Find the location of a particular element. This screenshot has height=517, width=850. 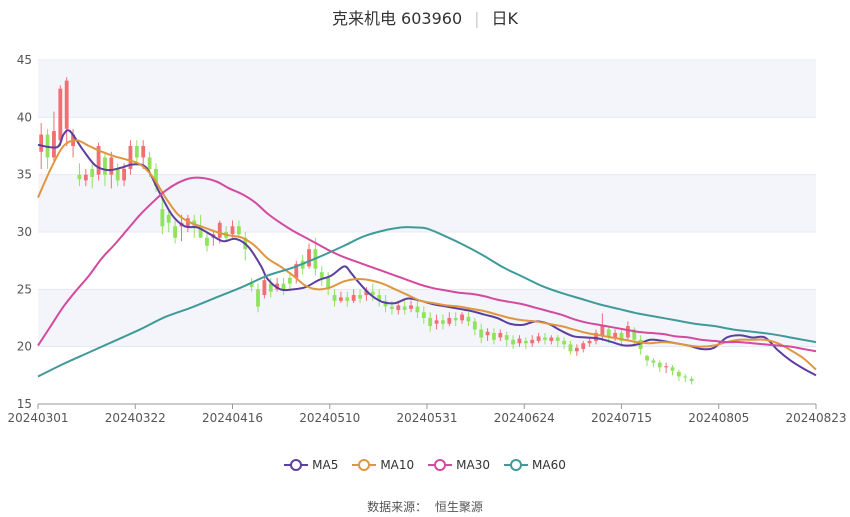

legend-label-ma5: MA5 is located at coordinates (325, 465).